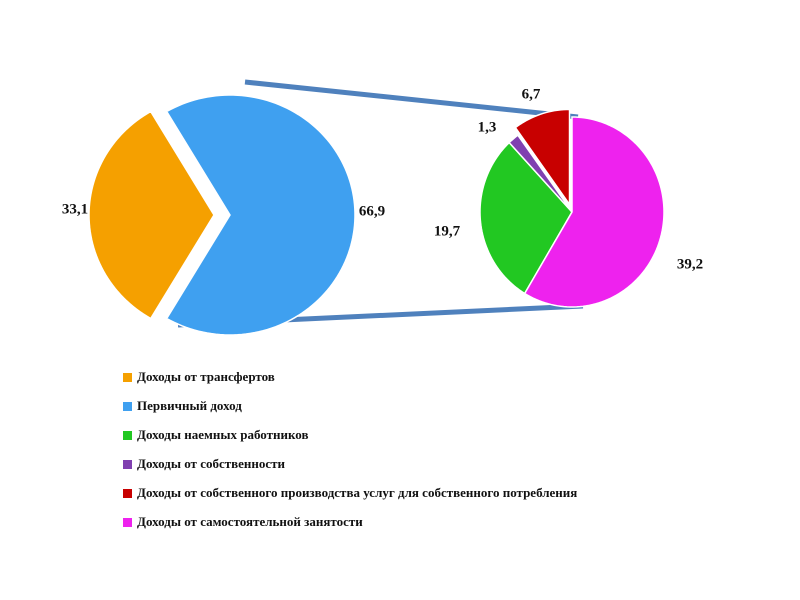 This screenshot has height=600, width=800. I want to click on data-label: 1,3, so click(487, 127).